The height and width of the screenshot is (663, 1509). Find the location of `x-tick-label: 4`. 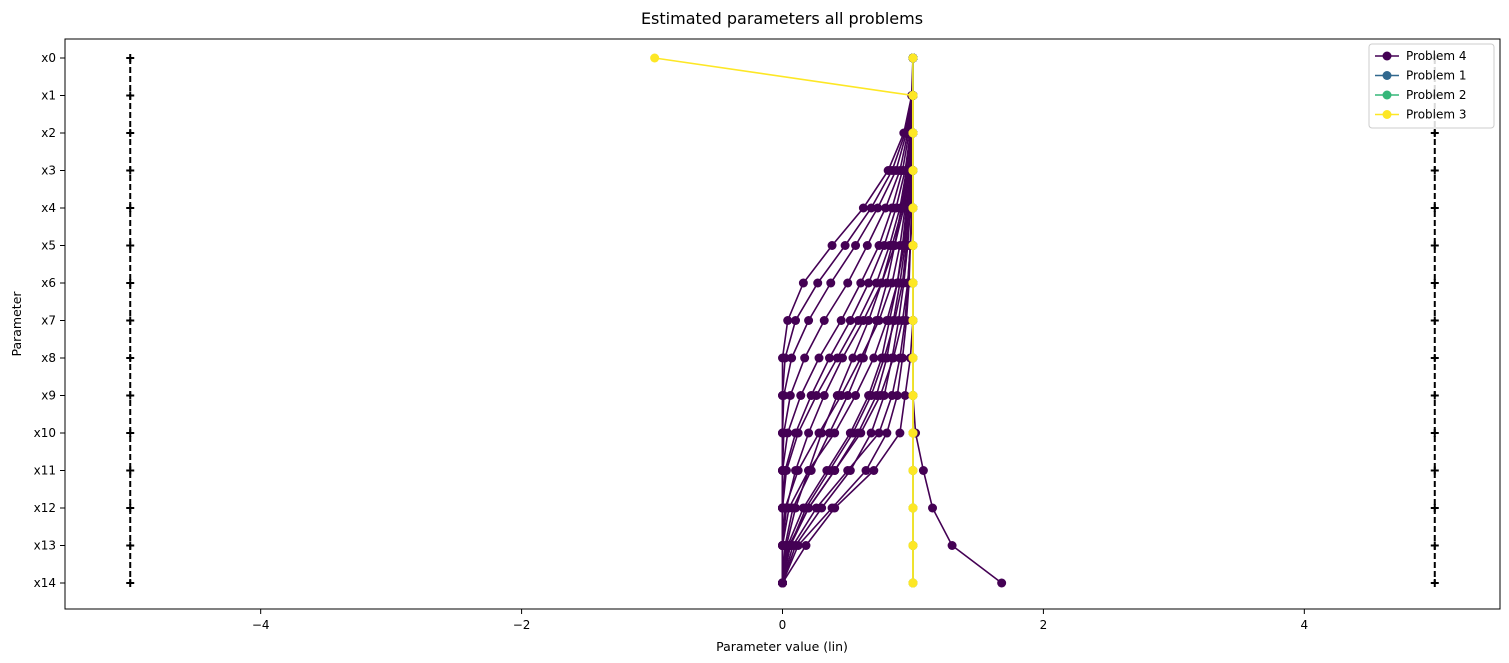

x-tick-label: 4 is located at coordinates (1304, 625).